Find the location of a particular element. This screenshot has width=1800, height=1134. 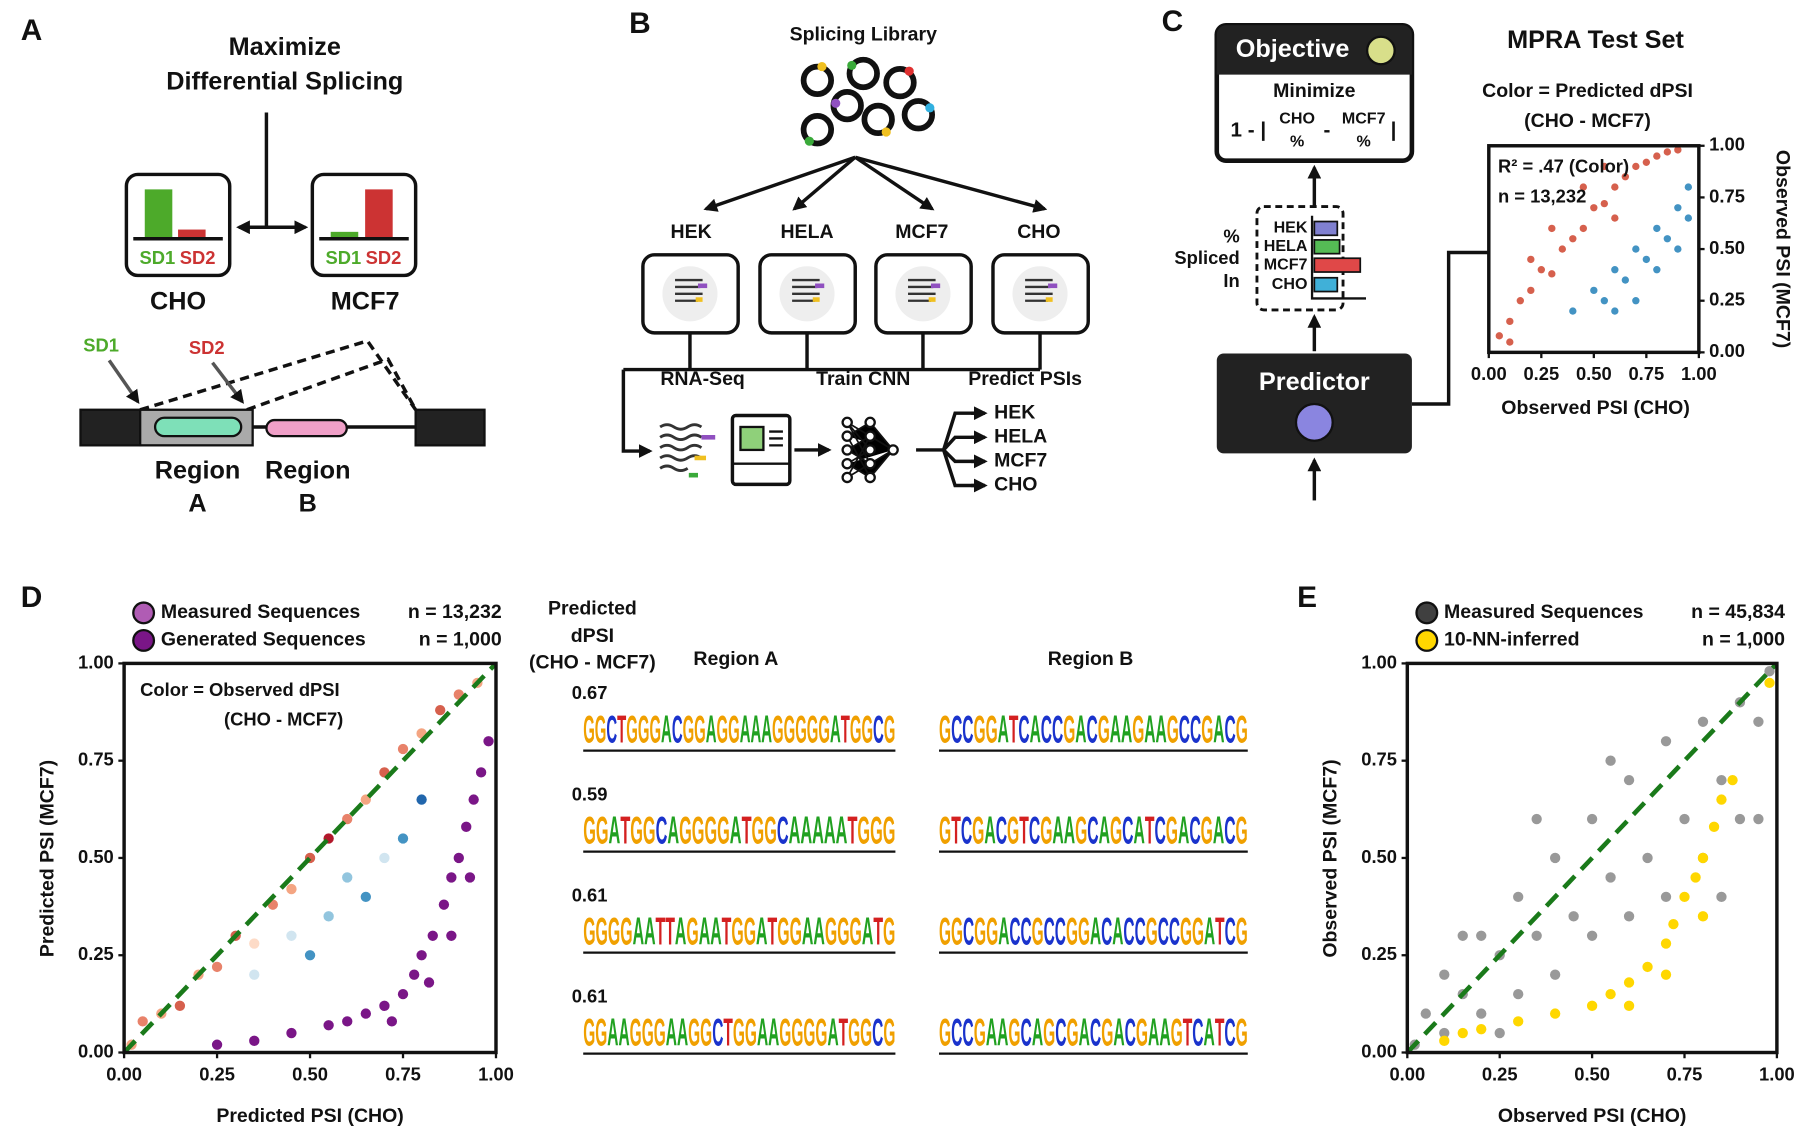

output-label: CHO is located at coordinates (1015, 485).